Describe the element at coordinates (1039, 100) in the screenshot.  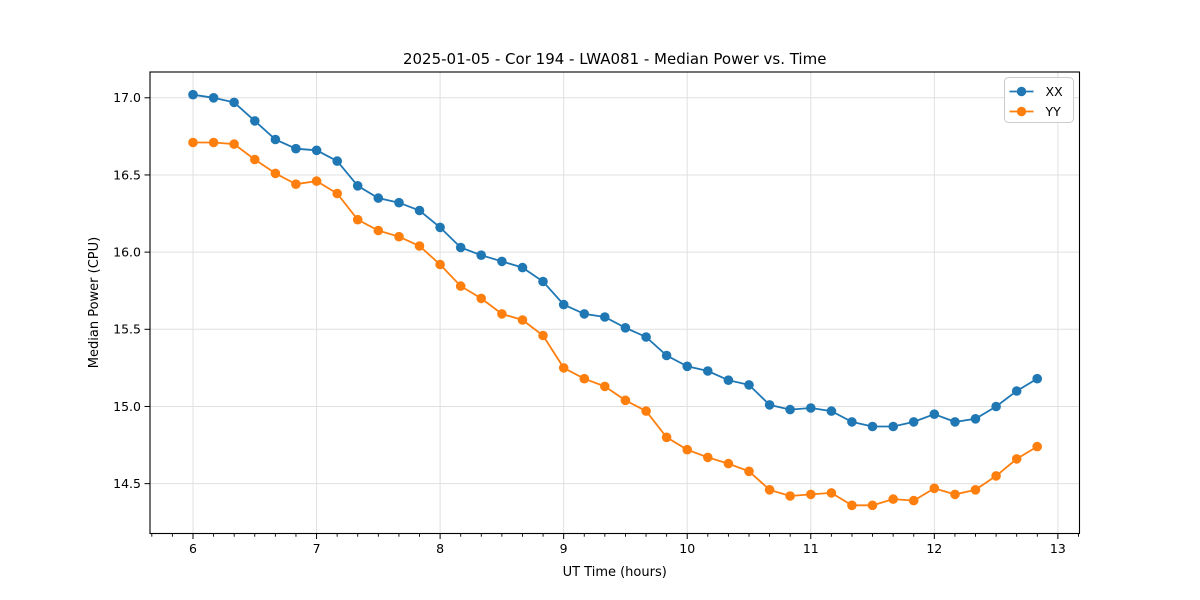
I see `legend: XX YY` at that location.